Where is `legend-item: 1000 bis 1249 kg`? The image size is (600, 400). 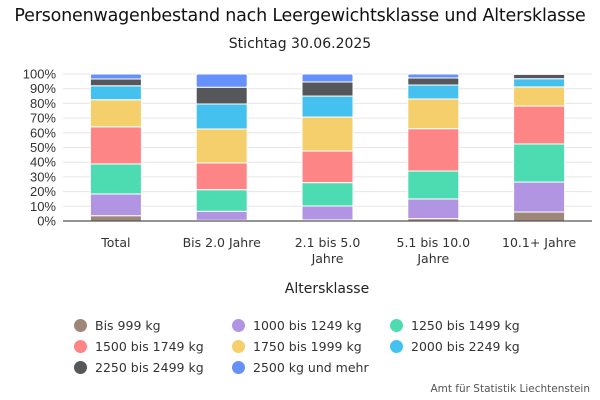
legend-item: 1000 bis 1249 kg is located at coordinates (297, 325).